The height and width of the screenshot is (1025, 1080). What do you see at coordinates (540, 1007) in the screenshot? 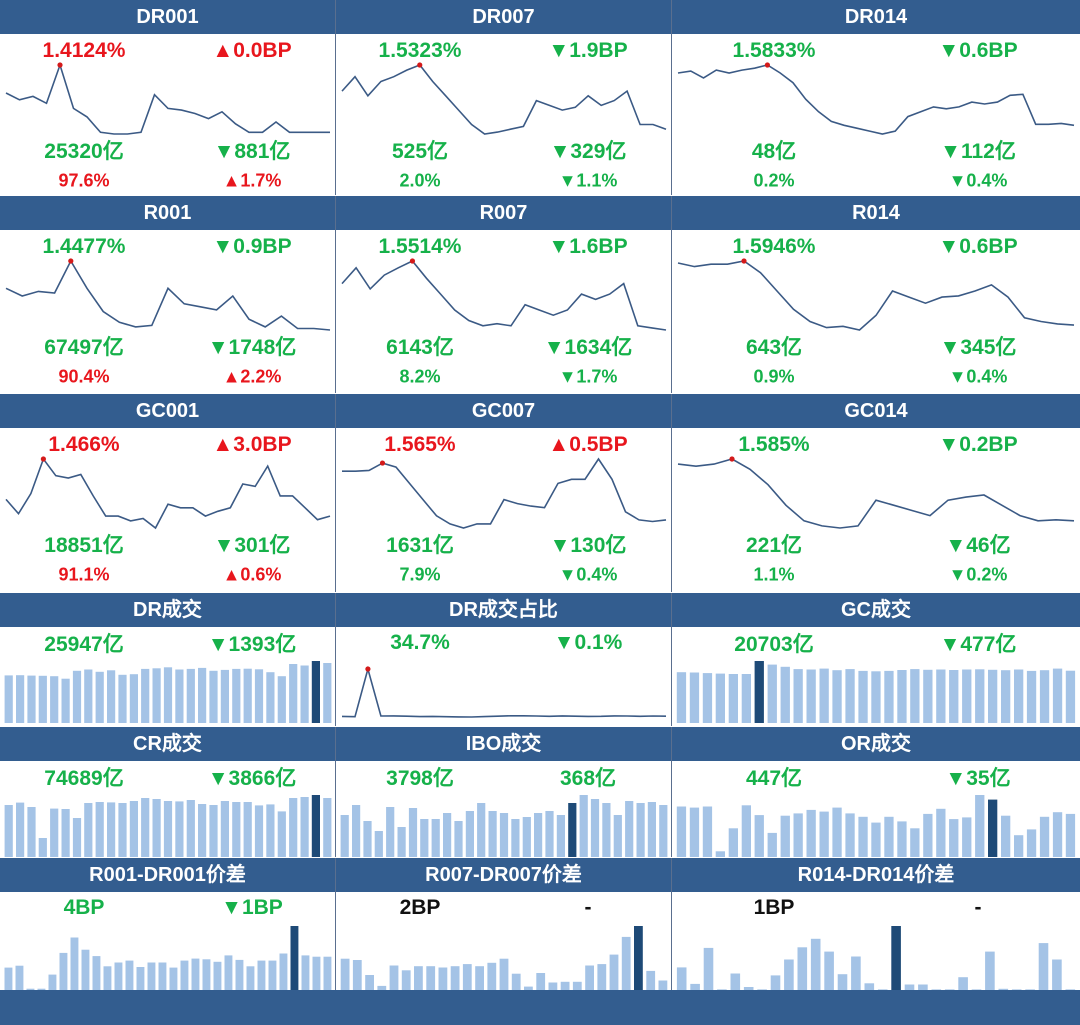
I see `footer-bar` at bounding box center [540, 1007].